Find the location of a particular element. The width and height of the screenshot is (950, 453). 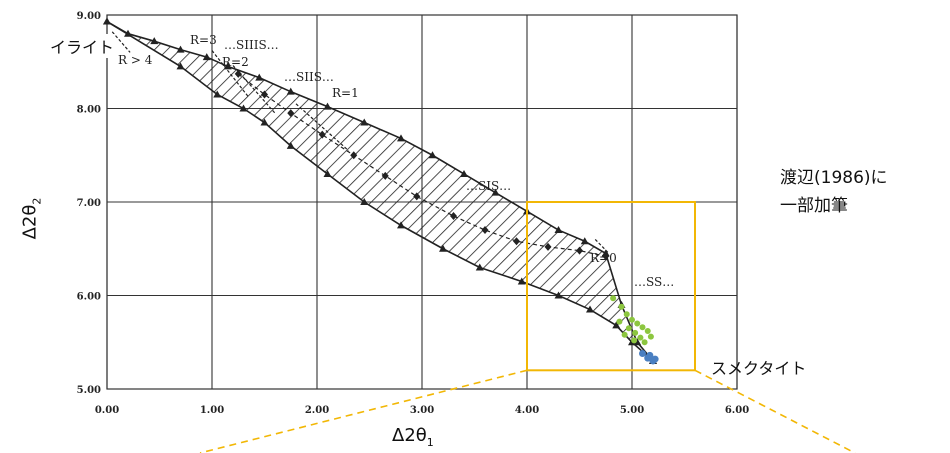

annotation-label: R=1 is located at coordinates (345, 93).